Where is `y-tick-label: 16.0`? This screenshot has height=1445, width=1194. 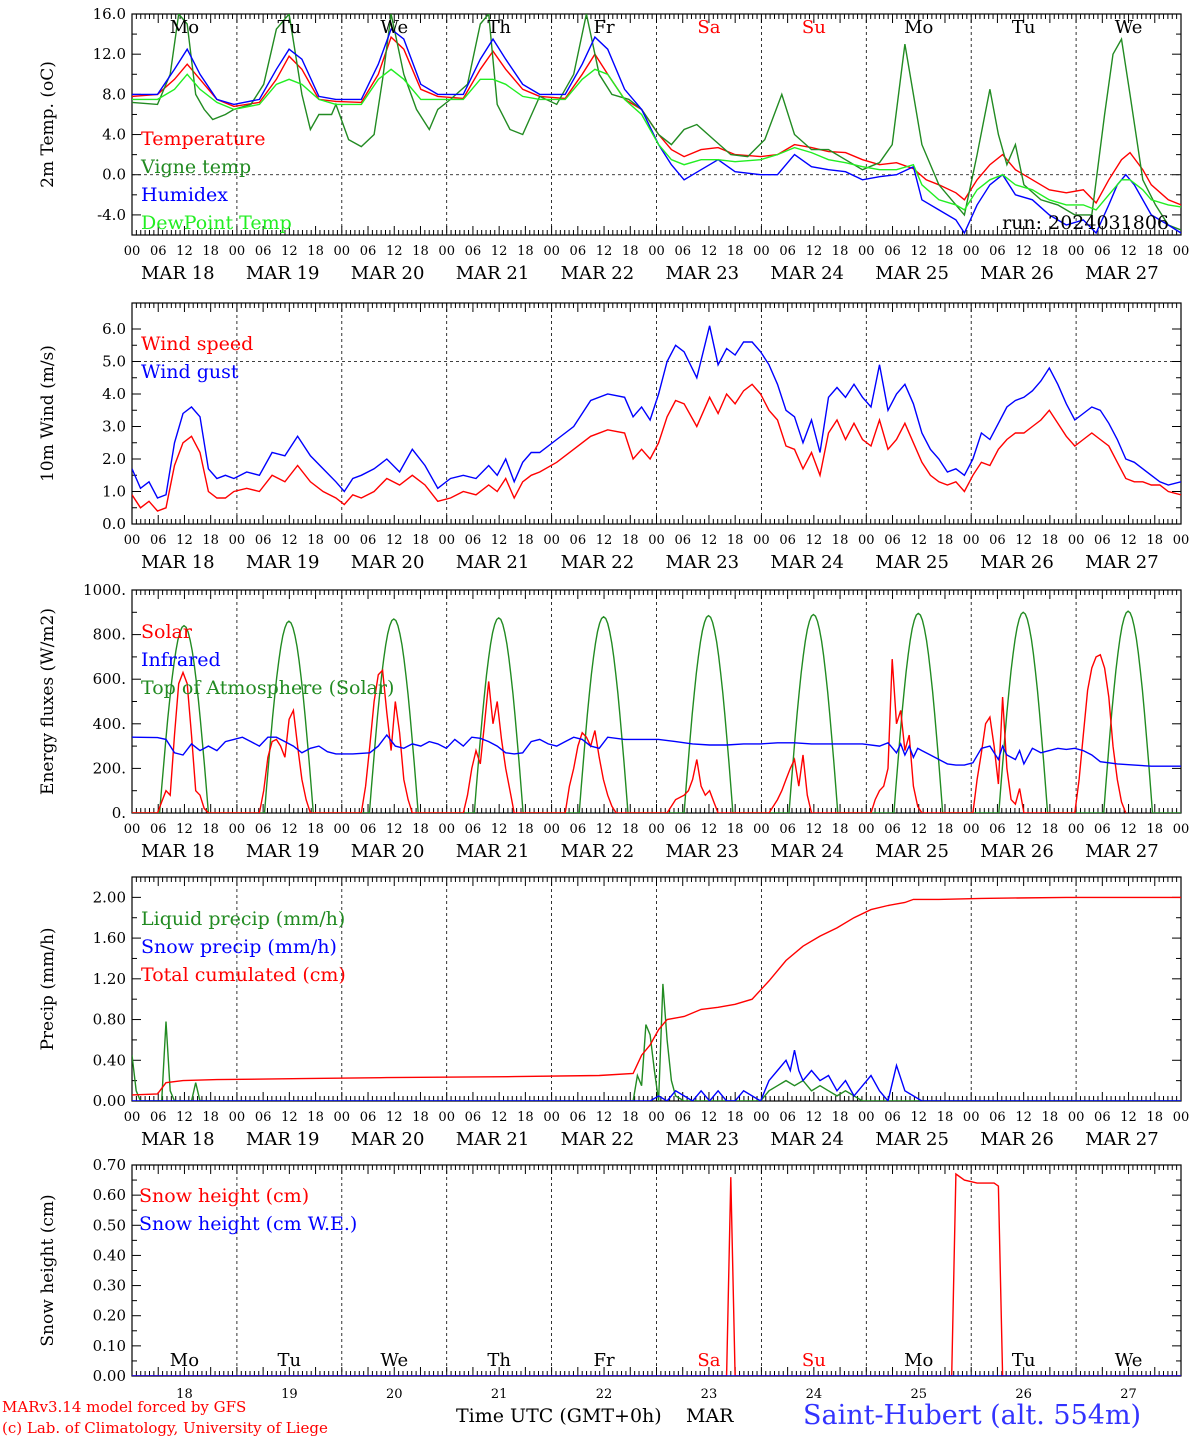
y-tick-label: 16.0 is located at coordinates (109, 14).